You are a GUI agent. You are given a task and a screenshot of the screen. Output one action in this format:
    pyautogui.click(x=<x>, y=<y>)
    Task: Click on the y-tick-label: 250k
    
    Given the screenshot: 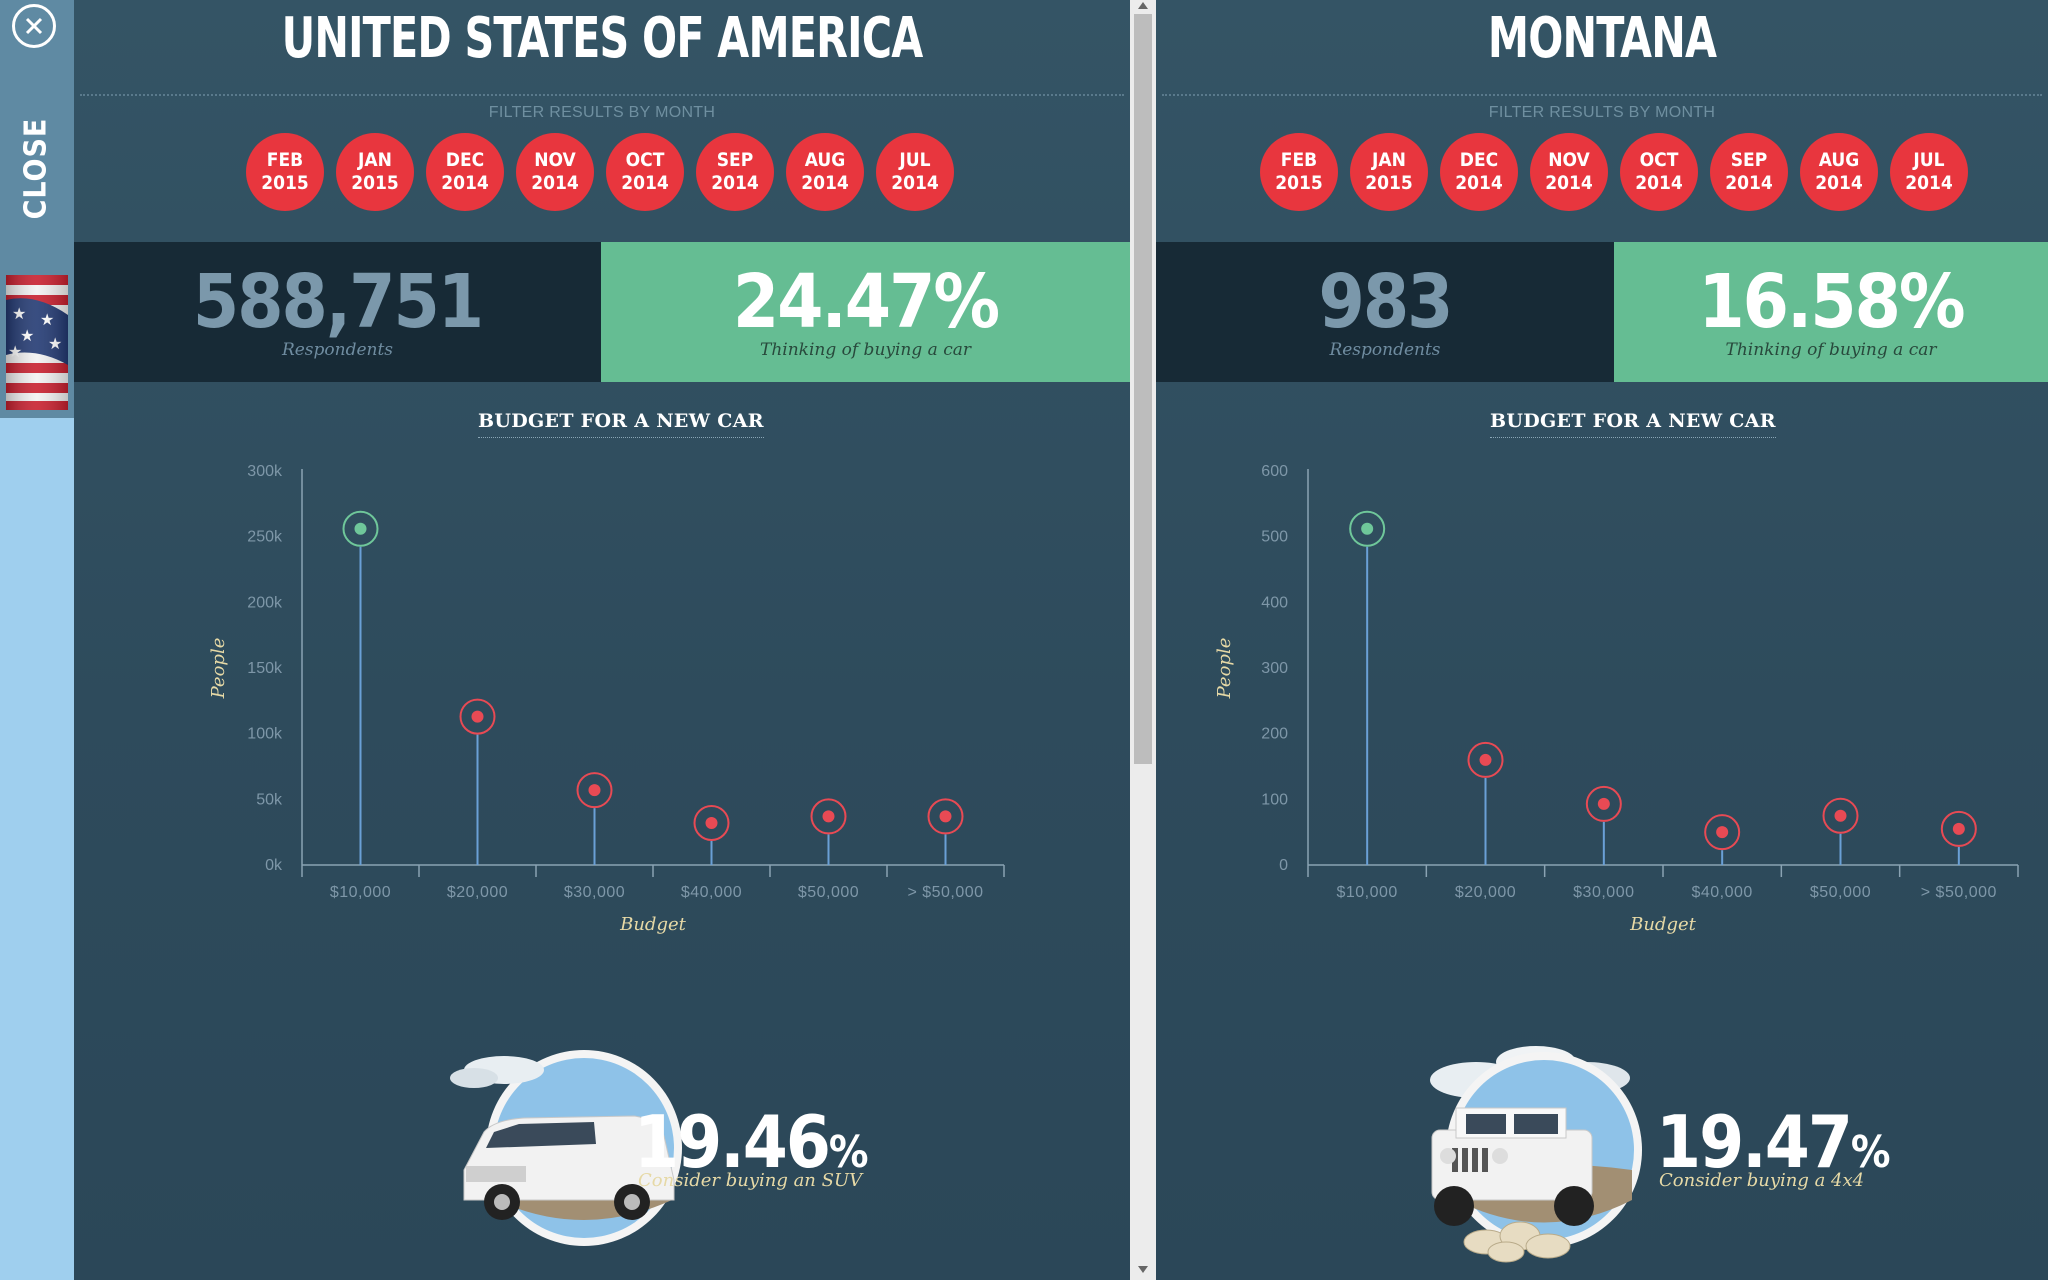 What is the action you would take?
    pyautogui.click(x=265, y=537)
    